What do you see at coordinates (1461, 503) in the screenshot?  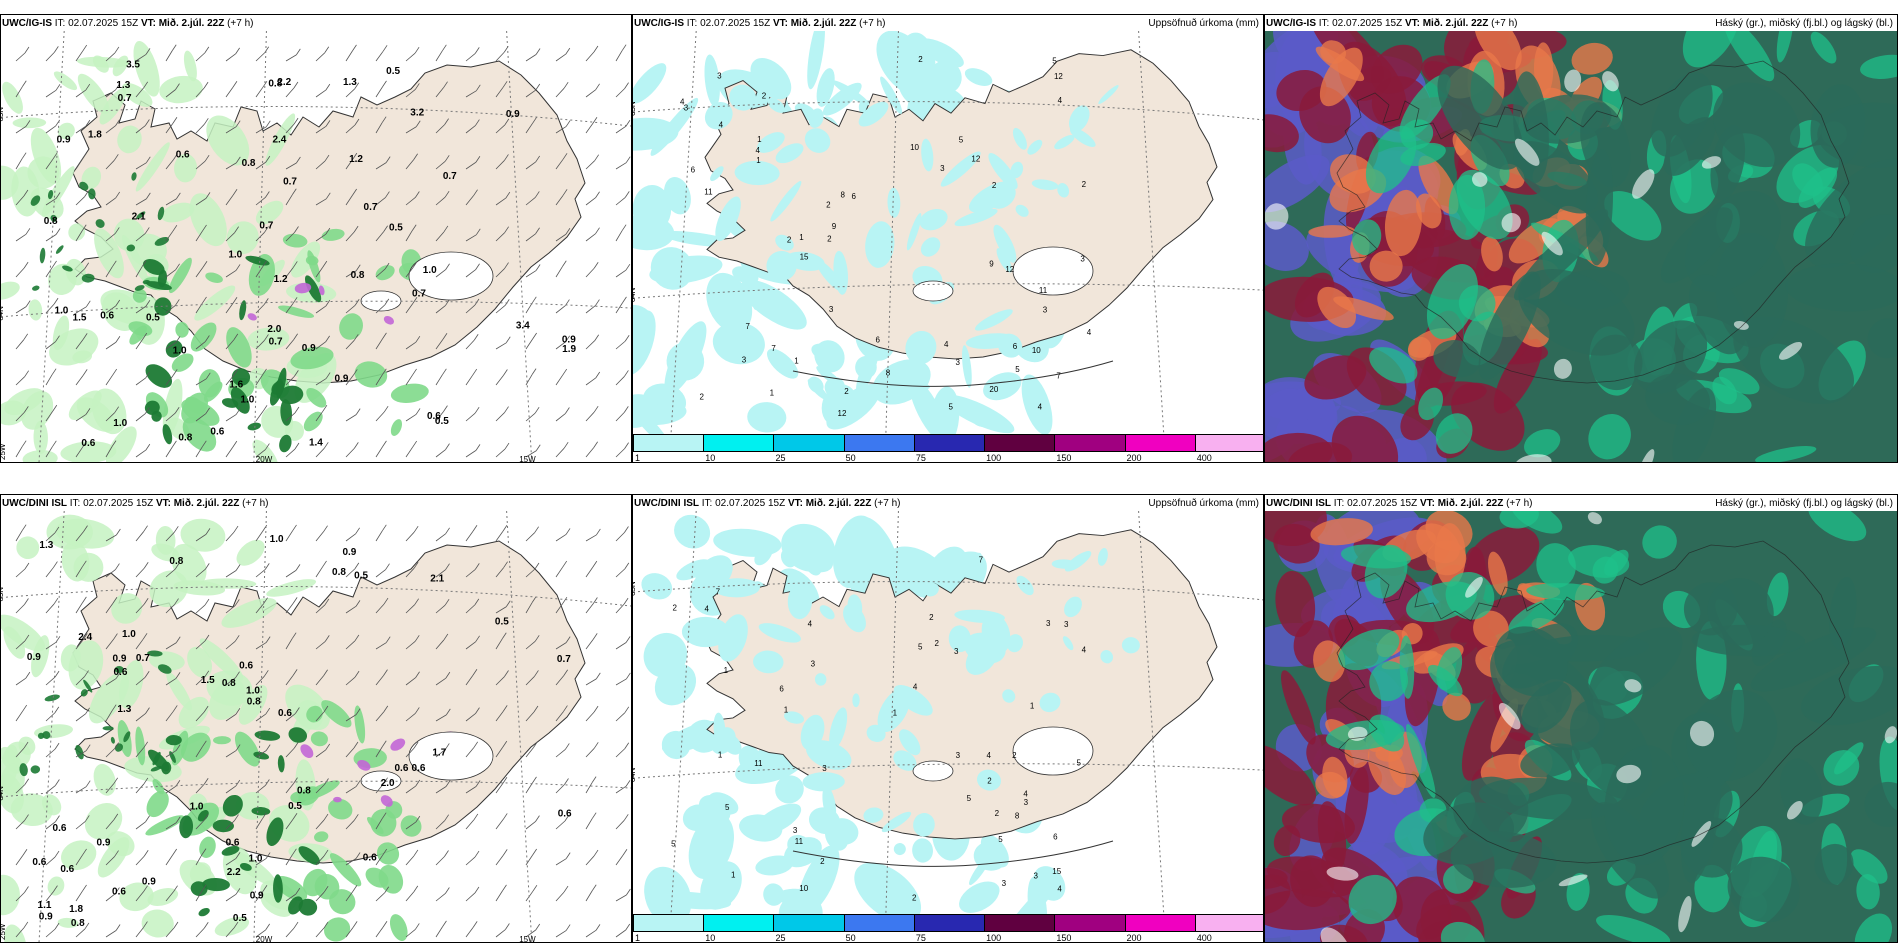 I see `title-vt: VT: Mið. 2.júl. 22Z` at bounding box center [1461, 503].